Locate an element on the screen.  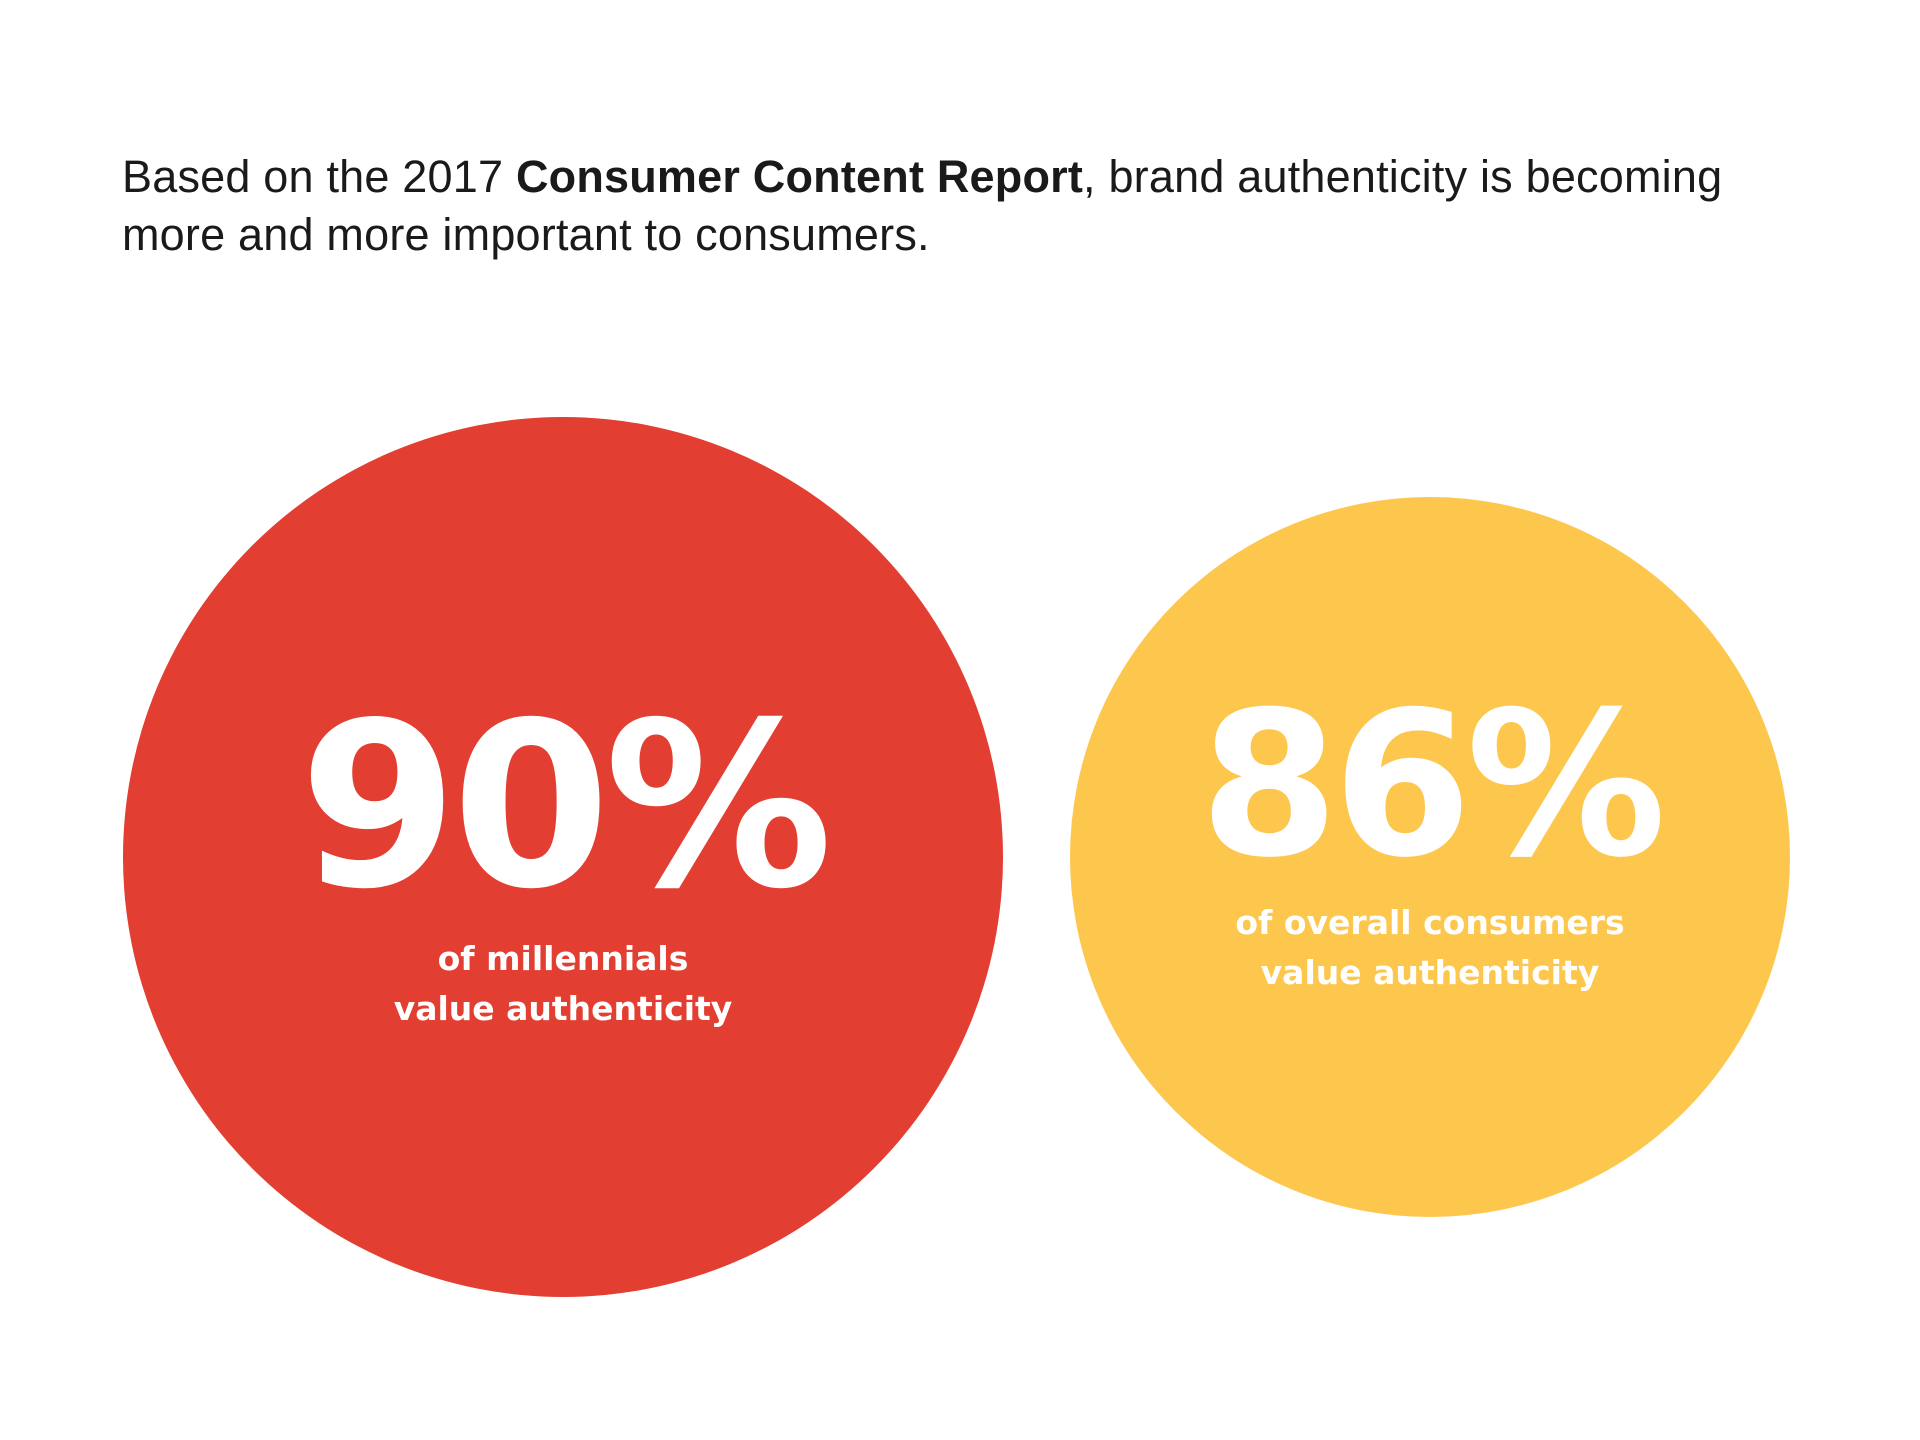
millennials-stat-caption: of millennials value authenticity is located at coordinates (563, 983).